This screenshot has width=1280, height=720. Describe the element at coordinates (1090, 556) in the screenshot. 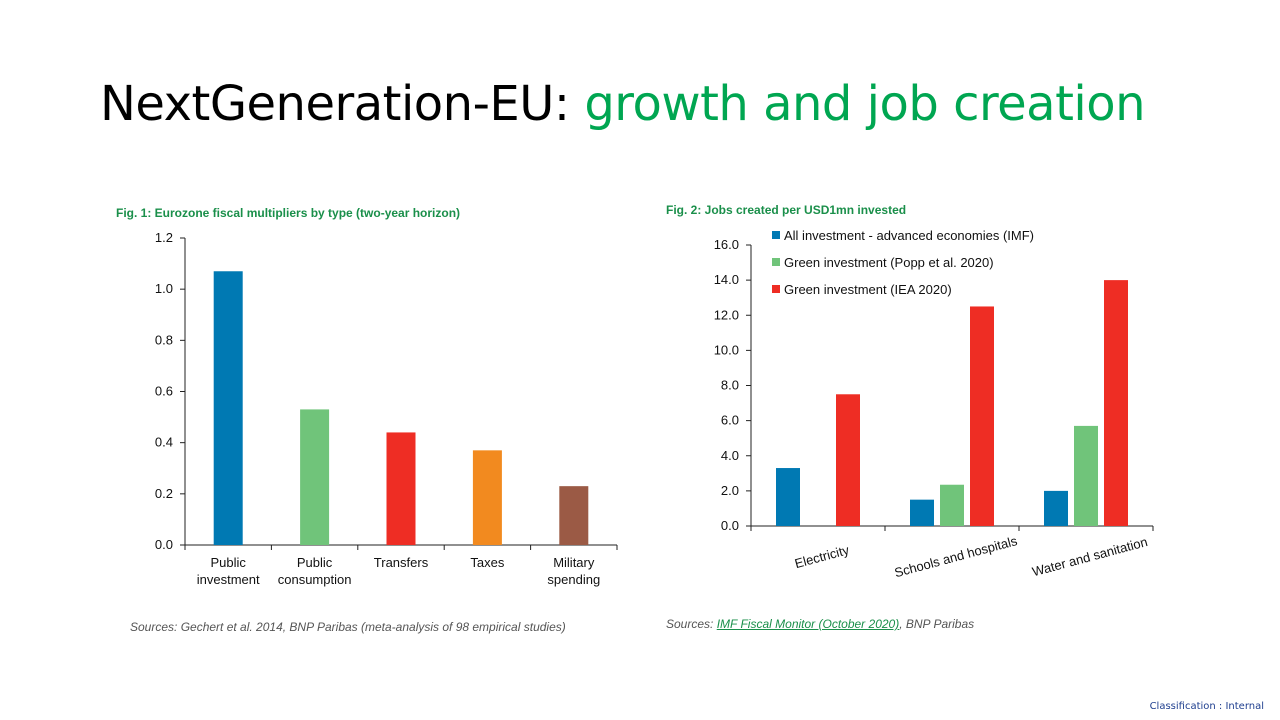

I see `x-tick-label: Water and sanitation` at that location.